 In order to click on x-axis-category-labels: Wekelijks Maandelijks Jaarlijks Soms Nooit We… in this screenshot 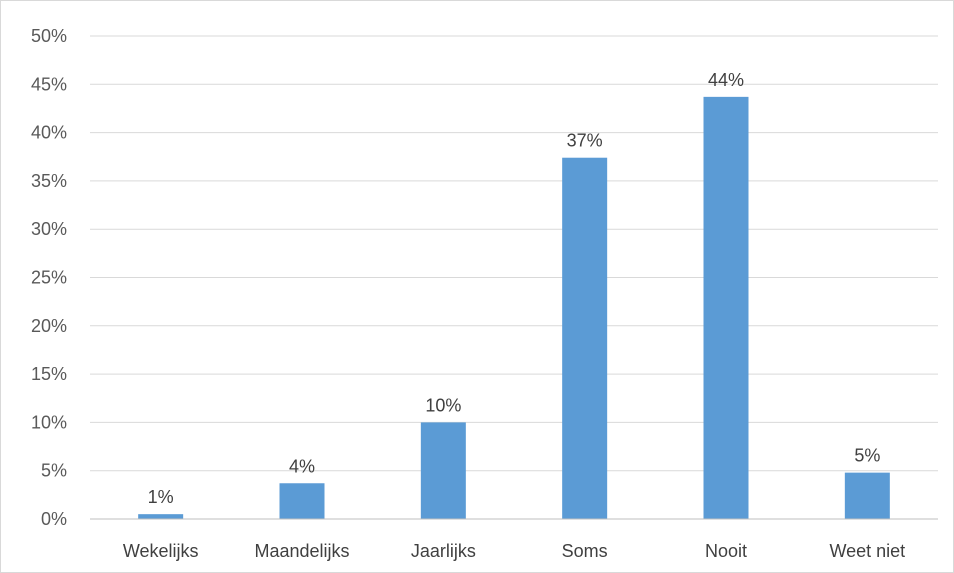, I will do `click(514, 551)`.